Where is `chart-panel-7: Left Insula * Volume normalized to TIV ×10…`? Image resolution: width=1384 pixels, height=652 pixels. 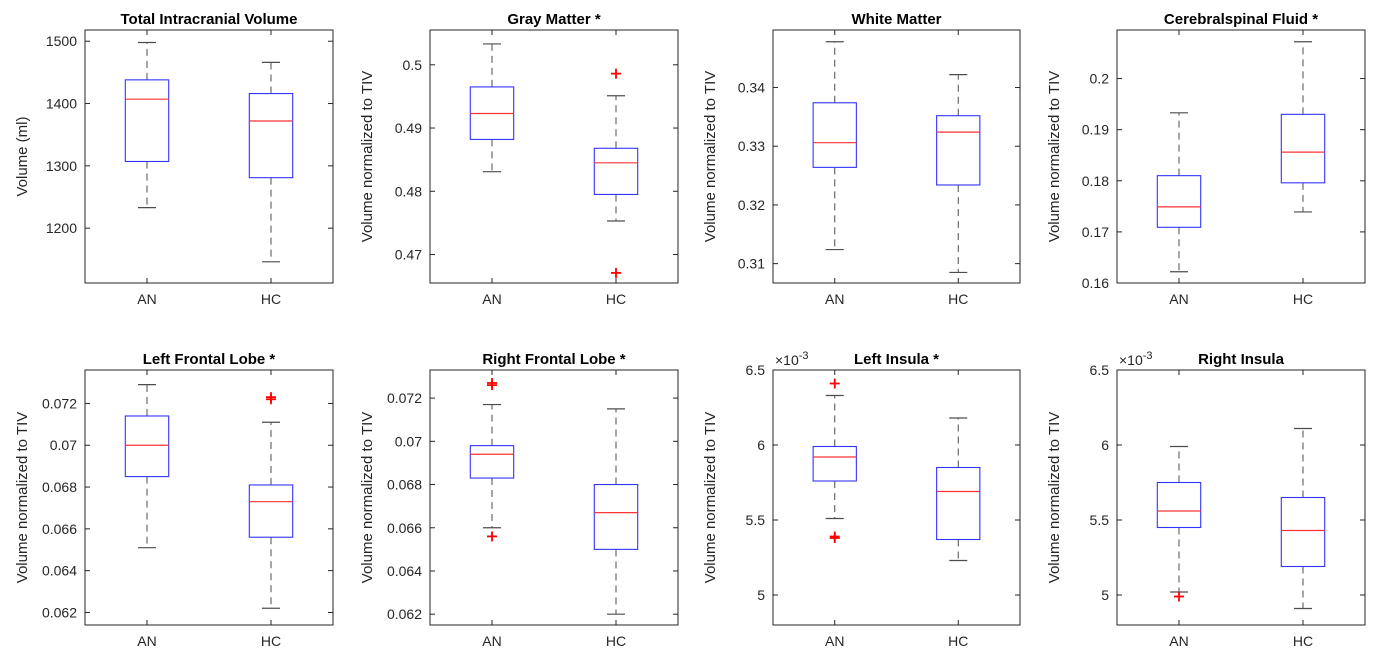
chart-panel-7: Left Insula * Volume normalized to TIV ×10… is located at coordinates (861, 499).